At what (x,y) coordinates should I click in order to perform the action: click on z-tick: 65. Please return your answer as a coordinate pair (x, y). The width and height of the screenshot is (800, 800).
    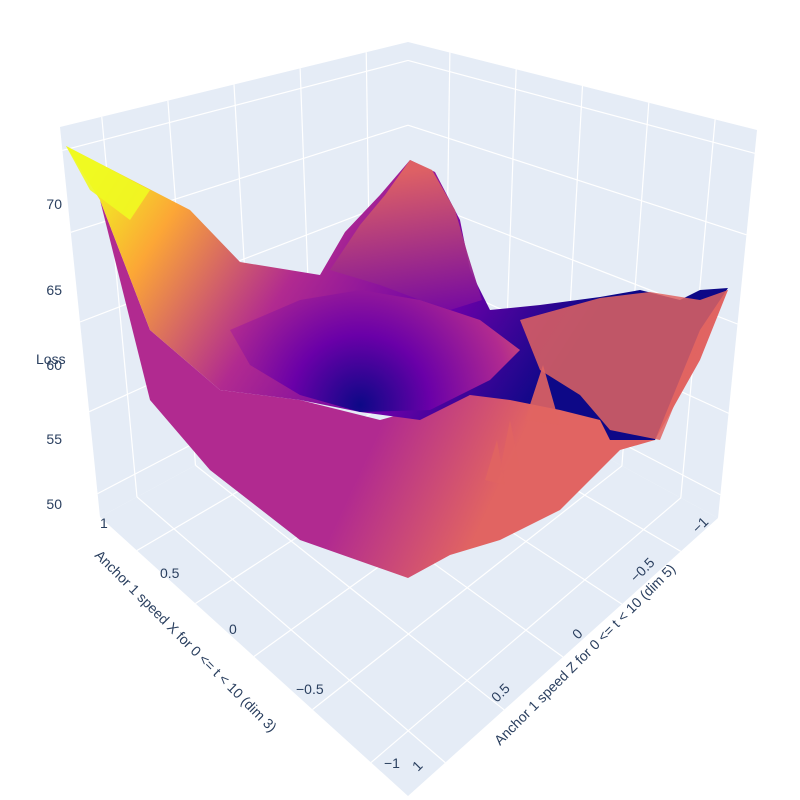
    Looking at the image, I should click on (54, 290).